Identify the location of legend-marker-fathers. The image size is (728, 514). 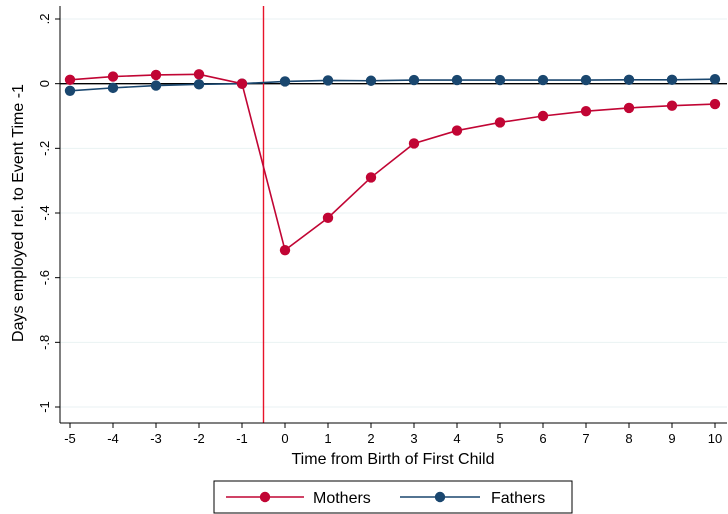
(440, 497).